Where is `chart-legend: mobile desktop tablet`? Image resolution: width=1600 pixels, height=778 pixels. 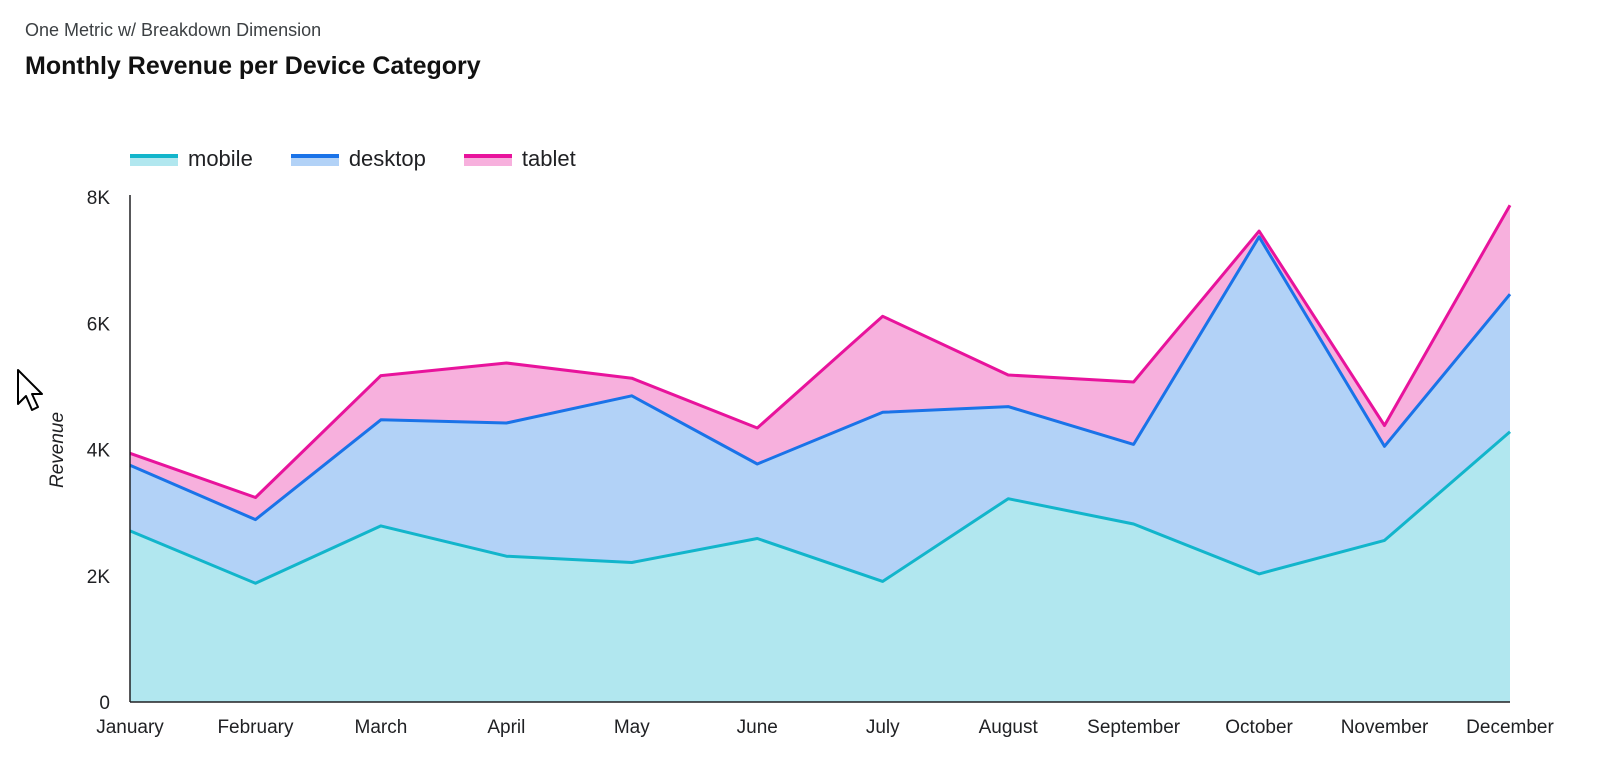 chart-legend: mobile desktop tablet is located at coordinates (372, 159).